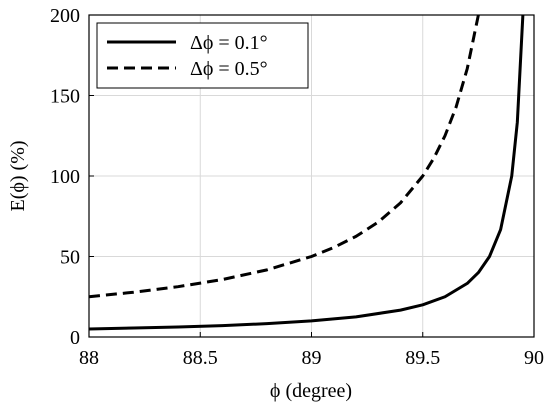 This screenshot has height=411, width=550. Describe the element at coordinates (534, 358) in the screenshot. I see `x-tick-label: 90` at that location.